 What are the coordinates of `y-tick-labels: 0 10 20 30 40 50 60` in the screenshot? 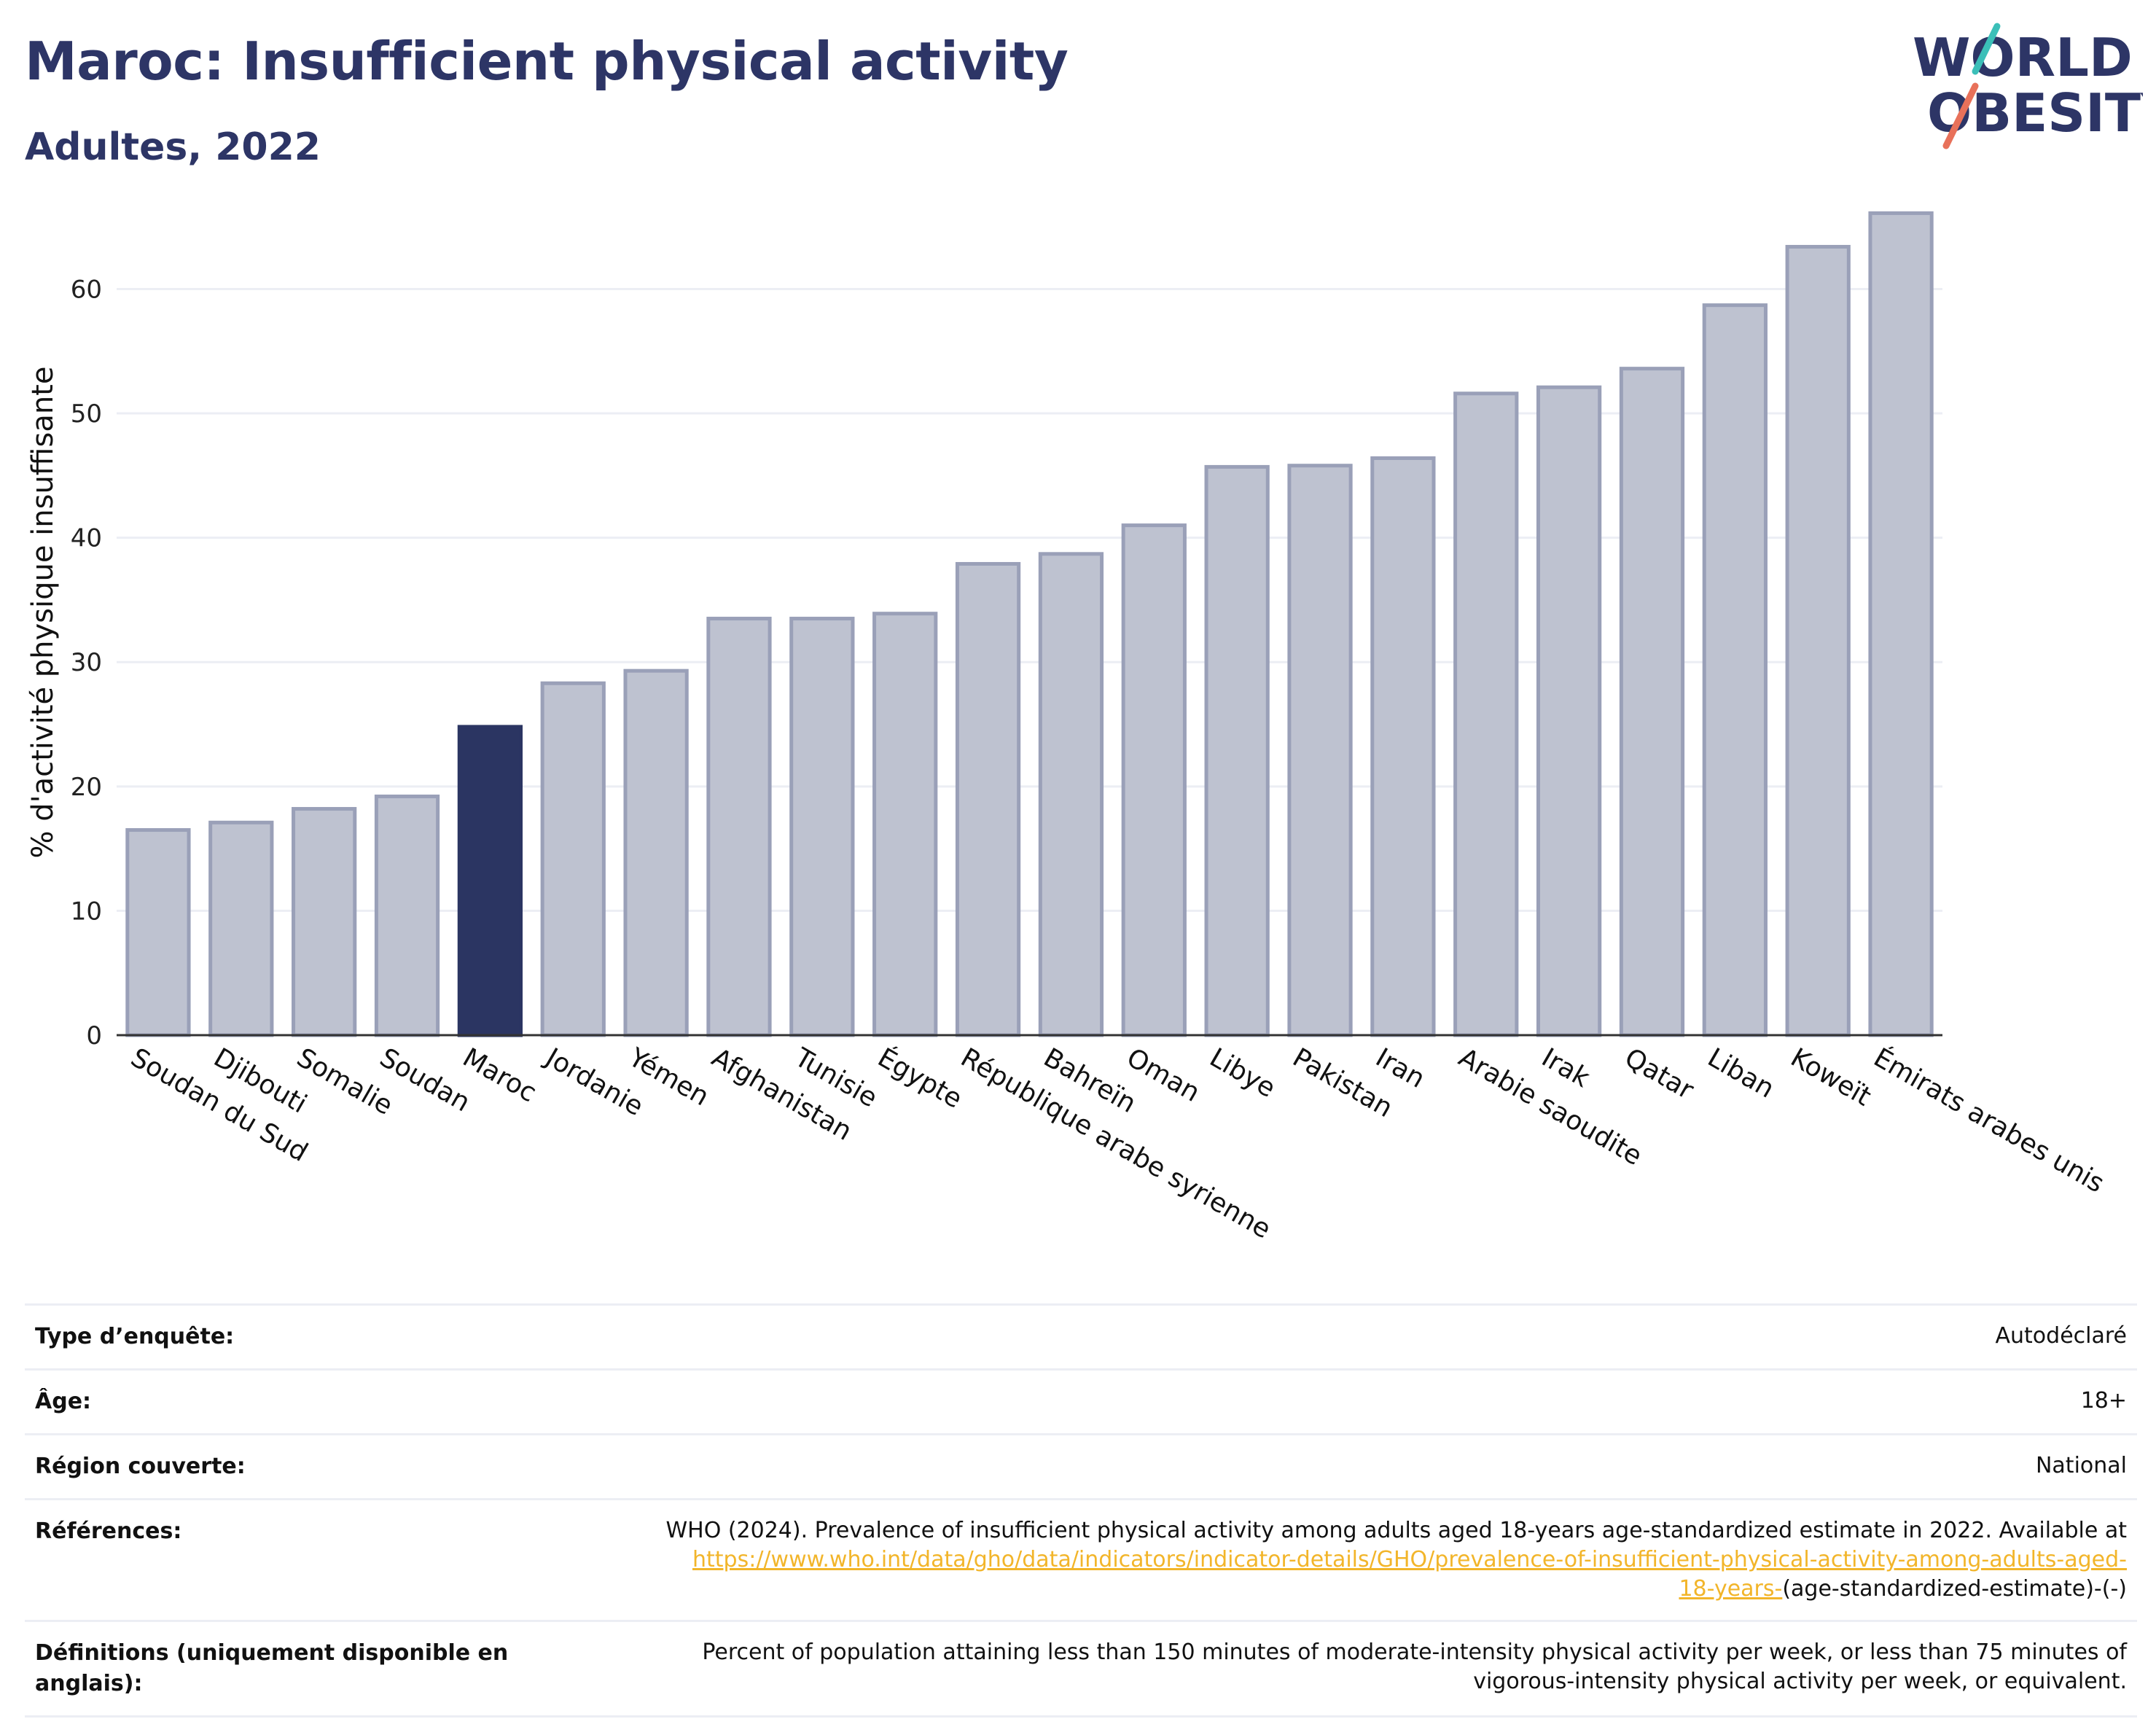 It's located at (86, 662).